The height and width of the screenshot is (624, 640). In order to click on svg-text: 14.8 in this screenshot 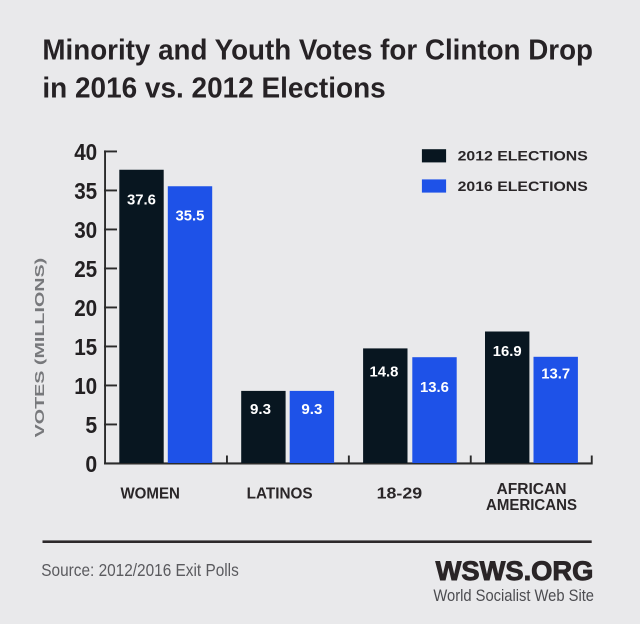, I will do `click(384, 372)`.